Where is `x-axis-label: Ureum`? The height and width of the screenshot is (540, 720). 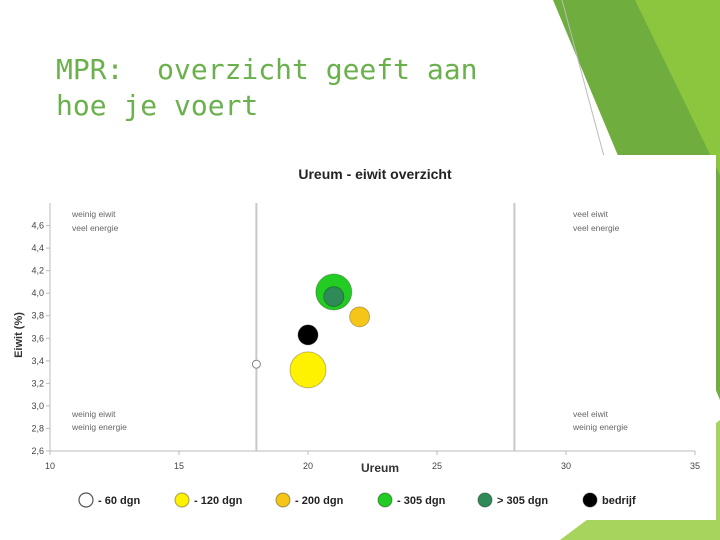 x-axis-label: Ureum is located at coordinates (380, 468).